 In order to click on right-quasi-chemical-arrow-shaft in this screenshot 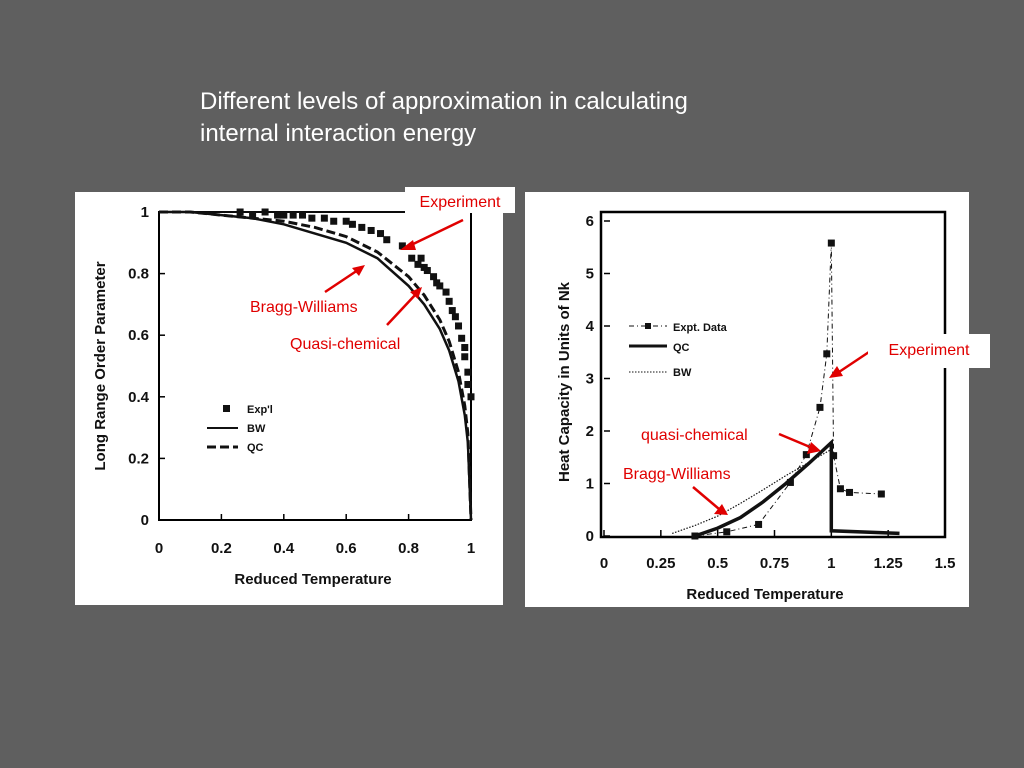, I will do `click(794, 440)`.